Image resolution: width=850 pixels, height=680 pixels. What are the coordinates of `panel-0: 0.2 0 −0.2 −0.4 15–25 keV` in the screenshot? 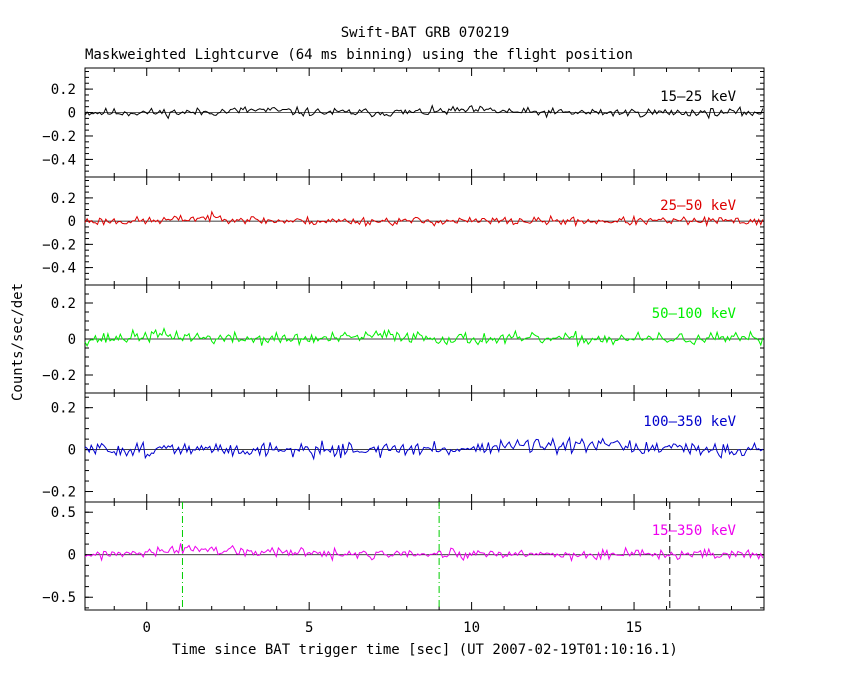 It's located at (403, 122).